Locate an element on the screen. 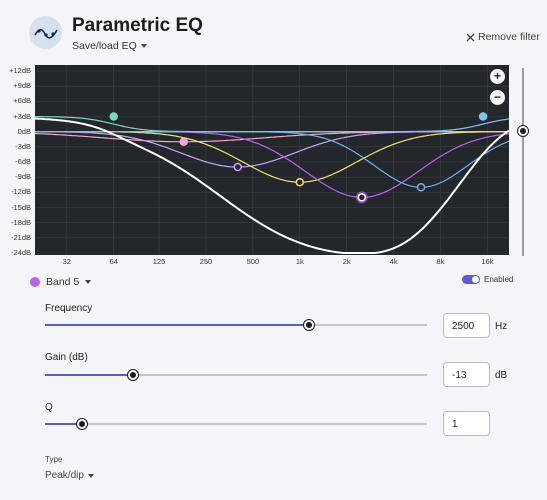 Image resolution: width=547 pixels, height=500 pixels. x-tick-label: 16k is located at coordinates (487, 261).